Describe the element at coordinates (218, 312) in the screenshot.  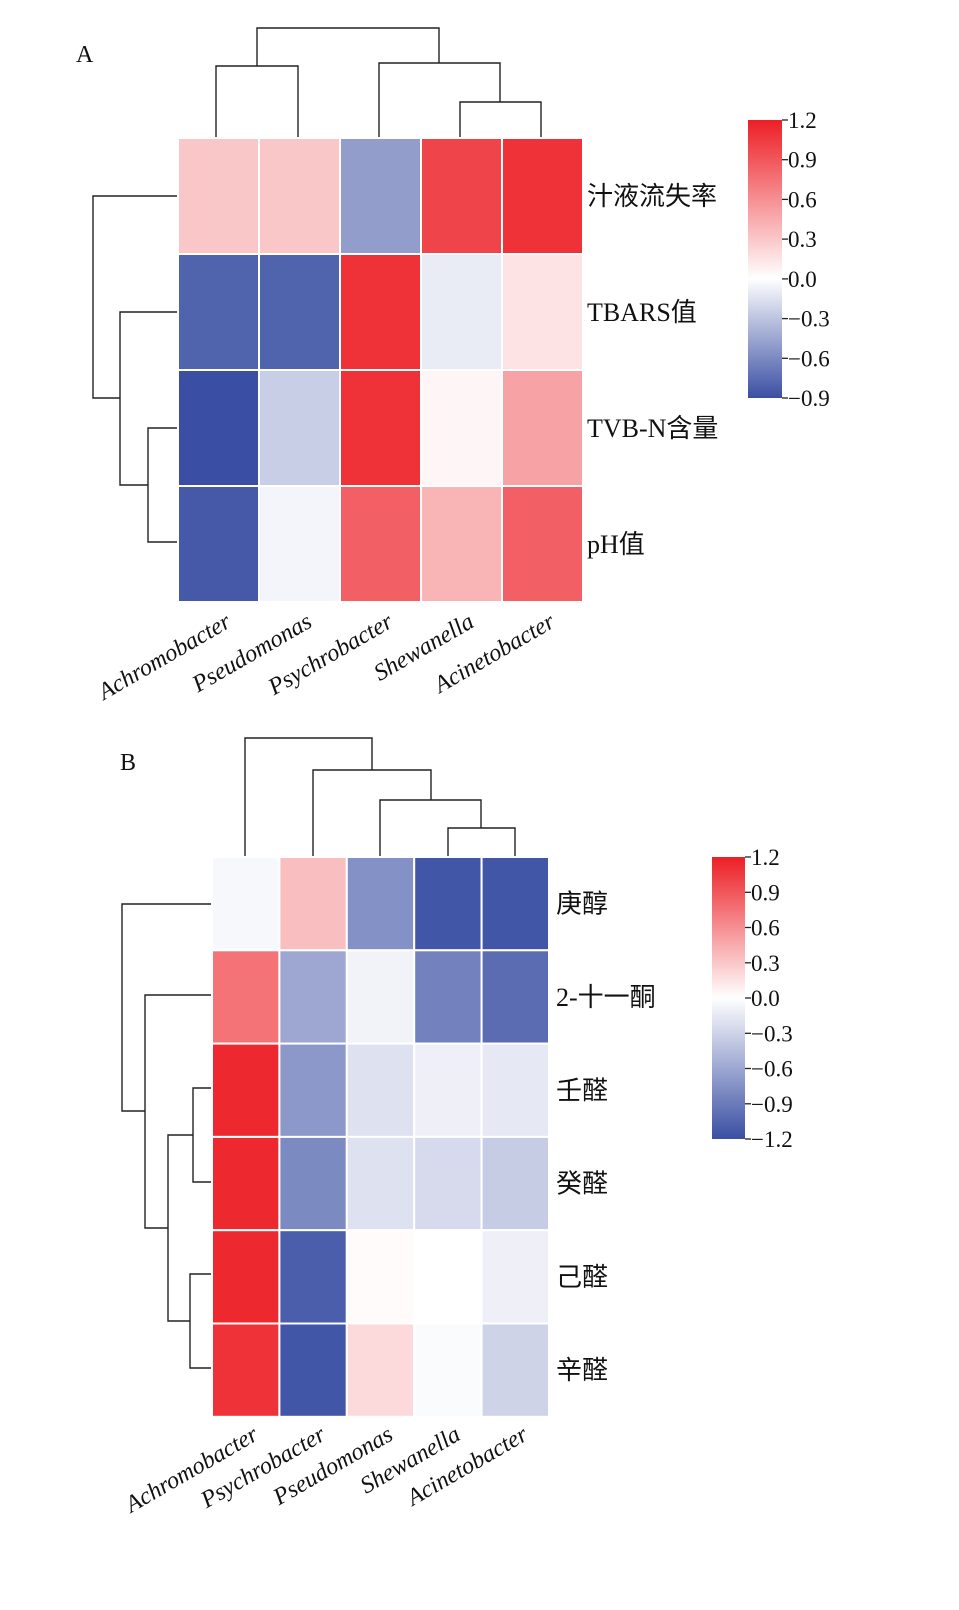
I see `heatmap-cell-a-r1-c0` at that location.